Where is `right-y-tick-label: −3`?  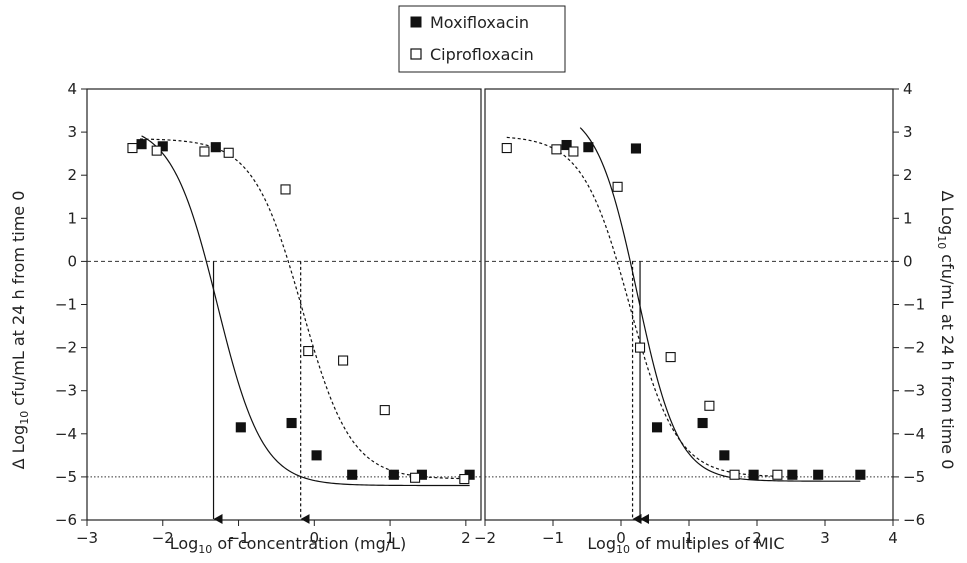 right-y-tick-label: −3 is located at coordinates (914, 391).